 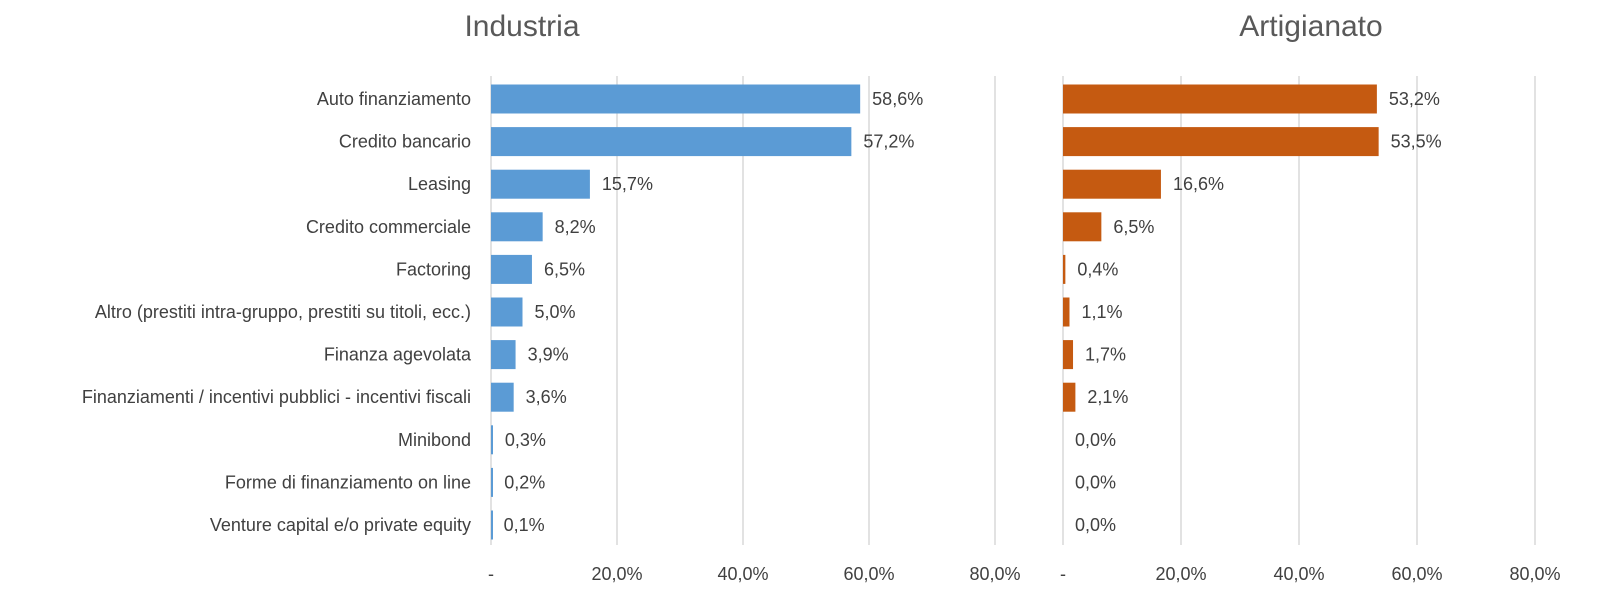 What do you see at coordinates (546, 397) in the screenshot?
I see `data-label: 3,6%` at bounding box center [546, 397].